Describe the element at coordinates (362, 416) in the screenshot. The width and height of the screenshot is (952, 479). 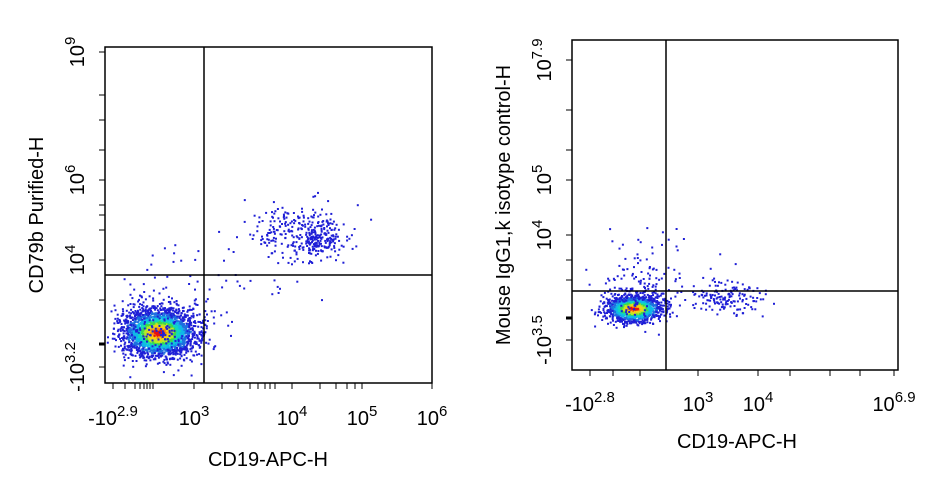
I see `left-x-tick-label: 105` at that location.